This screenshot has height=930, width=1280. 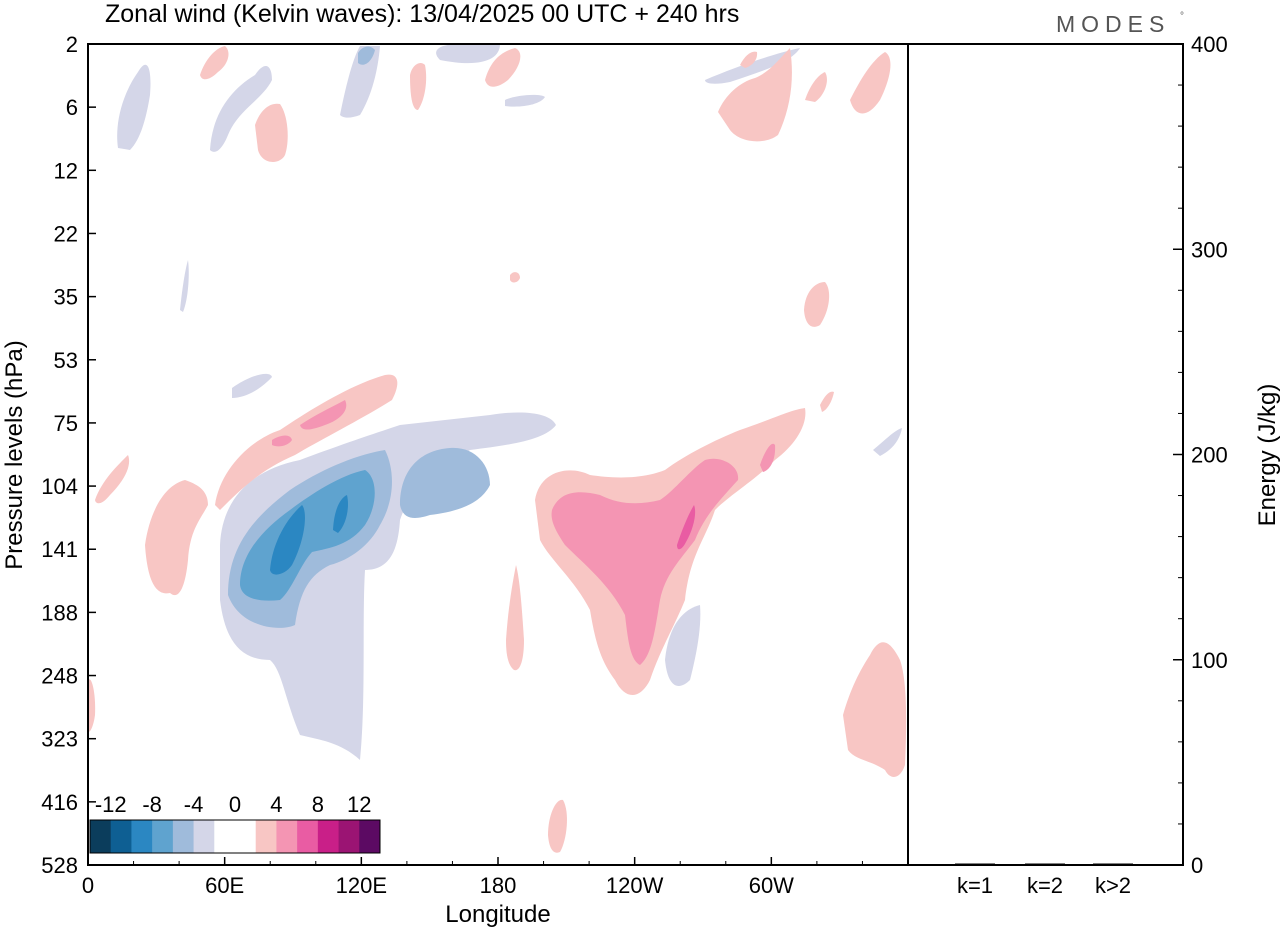 I want to click on energy-tick-label: 300, so click(x=1209, y=249).